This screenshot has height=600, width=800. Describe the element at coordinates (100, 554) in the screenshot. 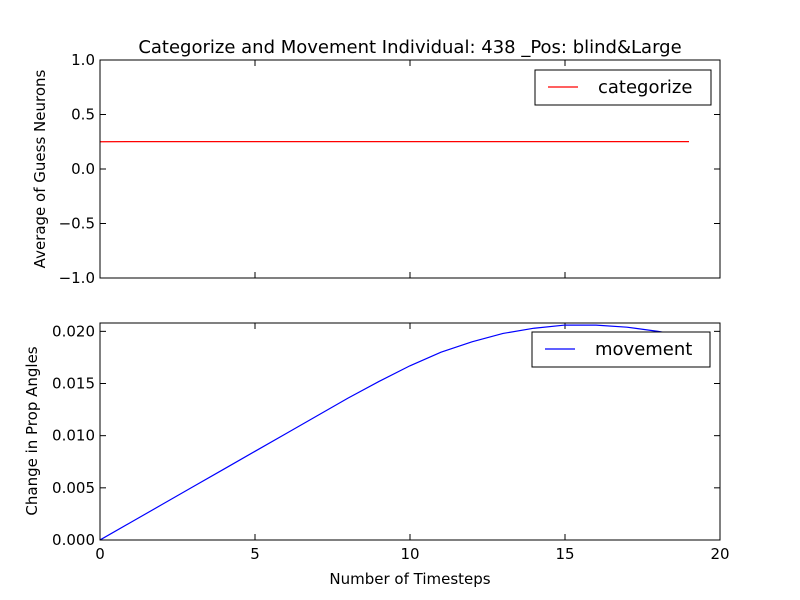

I see `bottom-xtick-label: 0` at that location.